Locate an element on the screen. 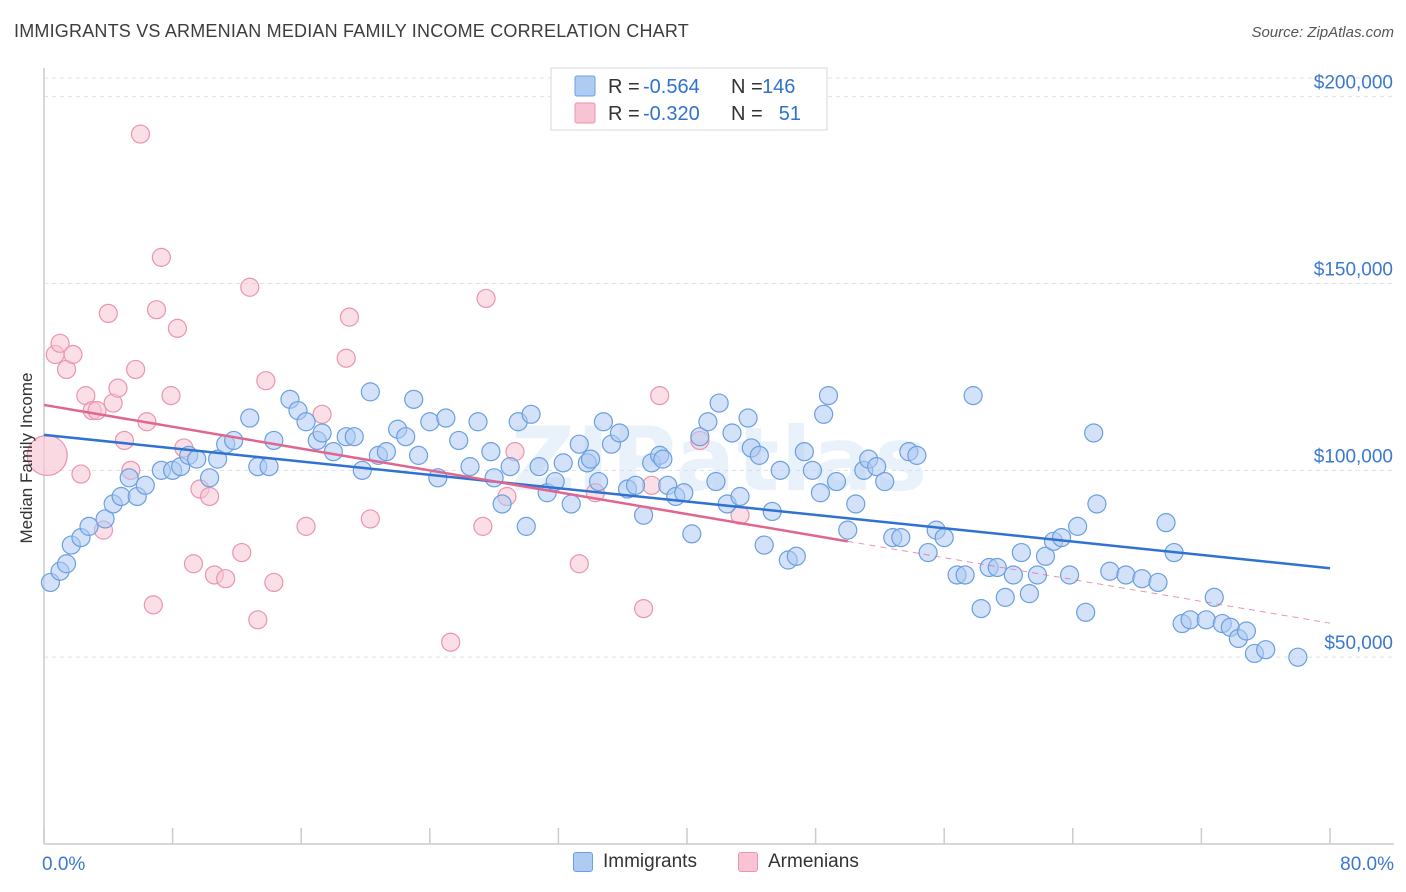  legend-r-label-1: R = is located at coordinates (624, 87).